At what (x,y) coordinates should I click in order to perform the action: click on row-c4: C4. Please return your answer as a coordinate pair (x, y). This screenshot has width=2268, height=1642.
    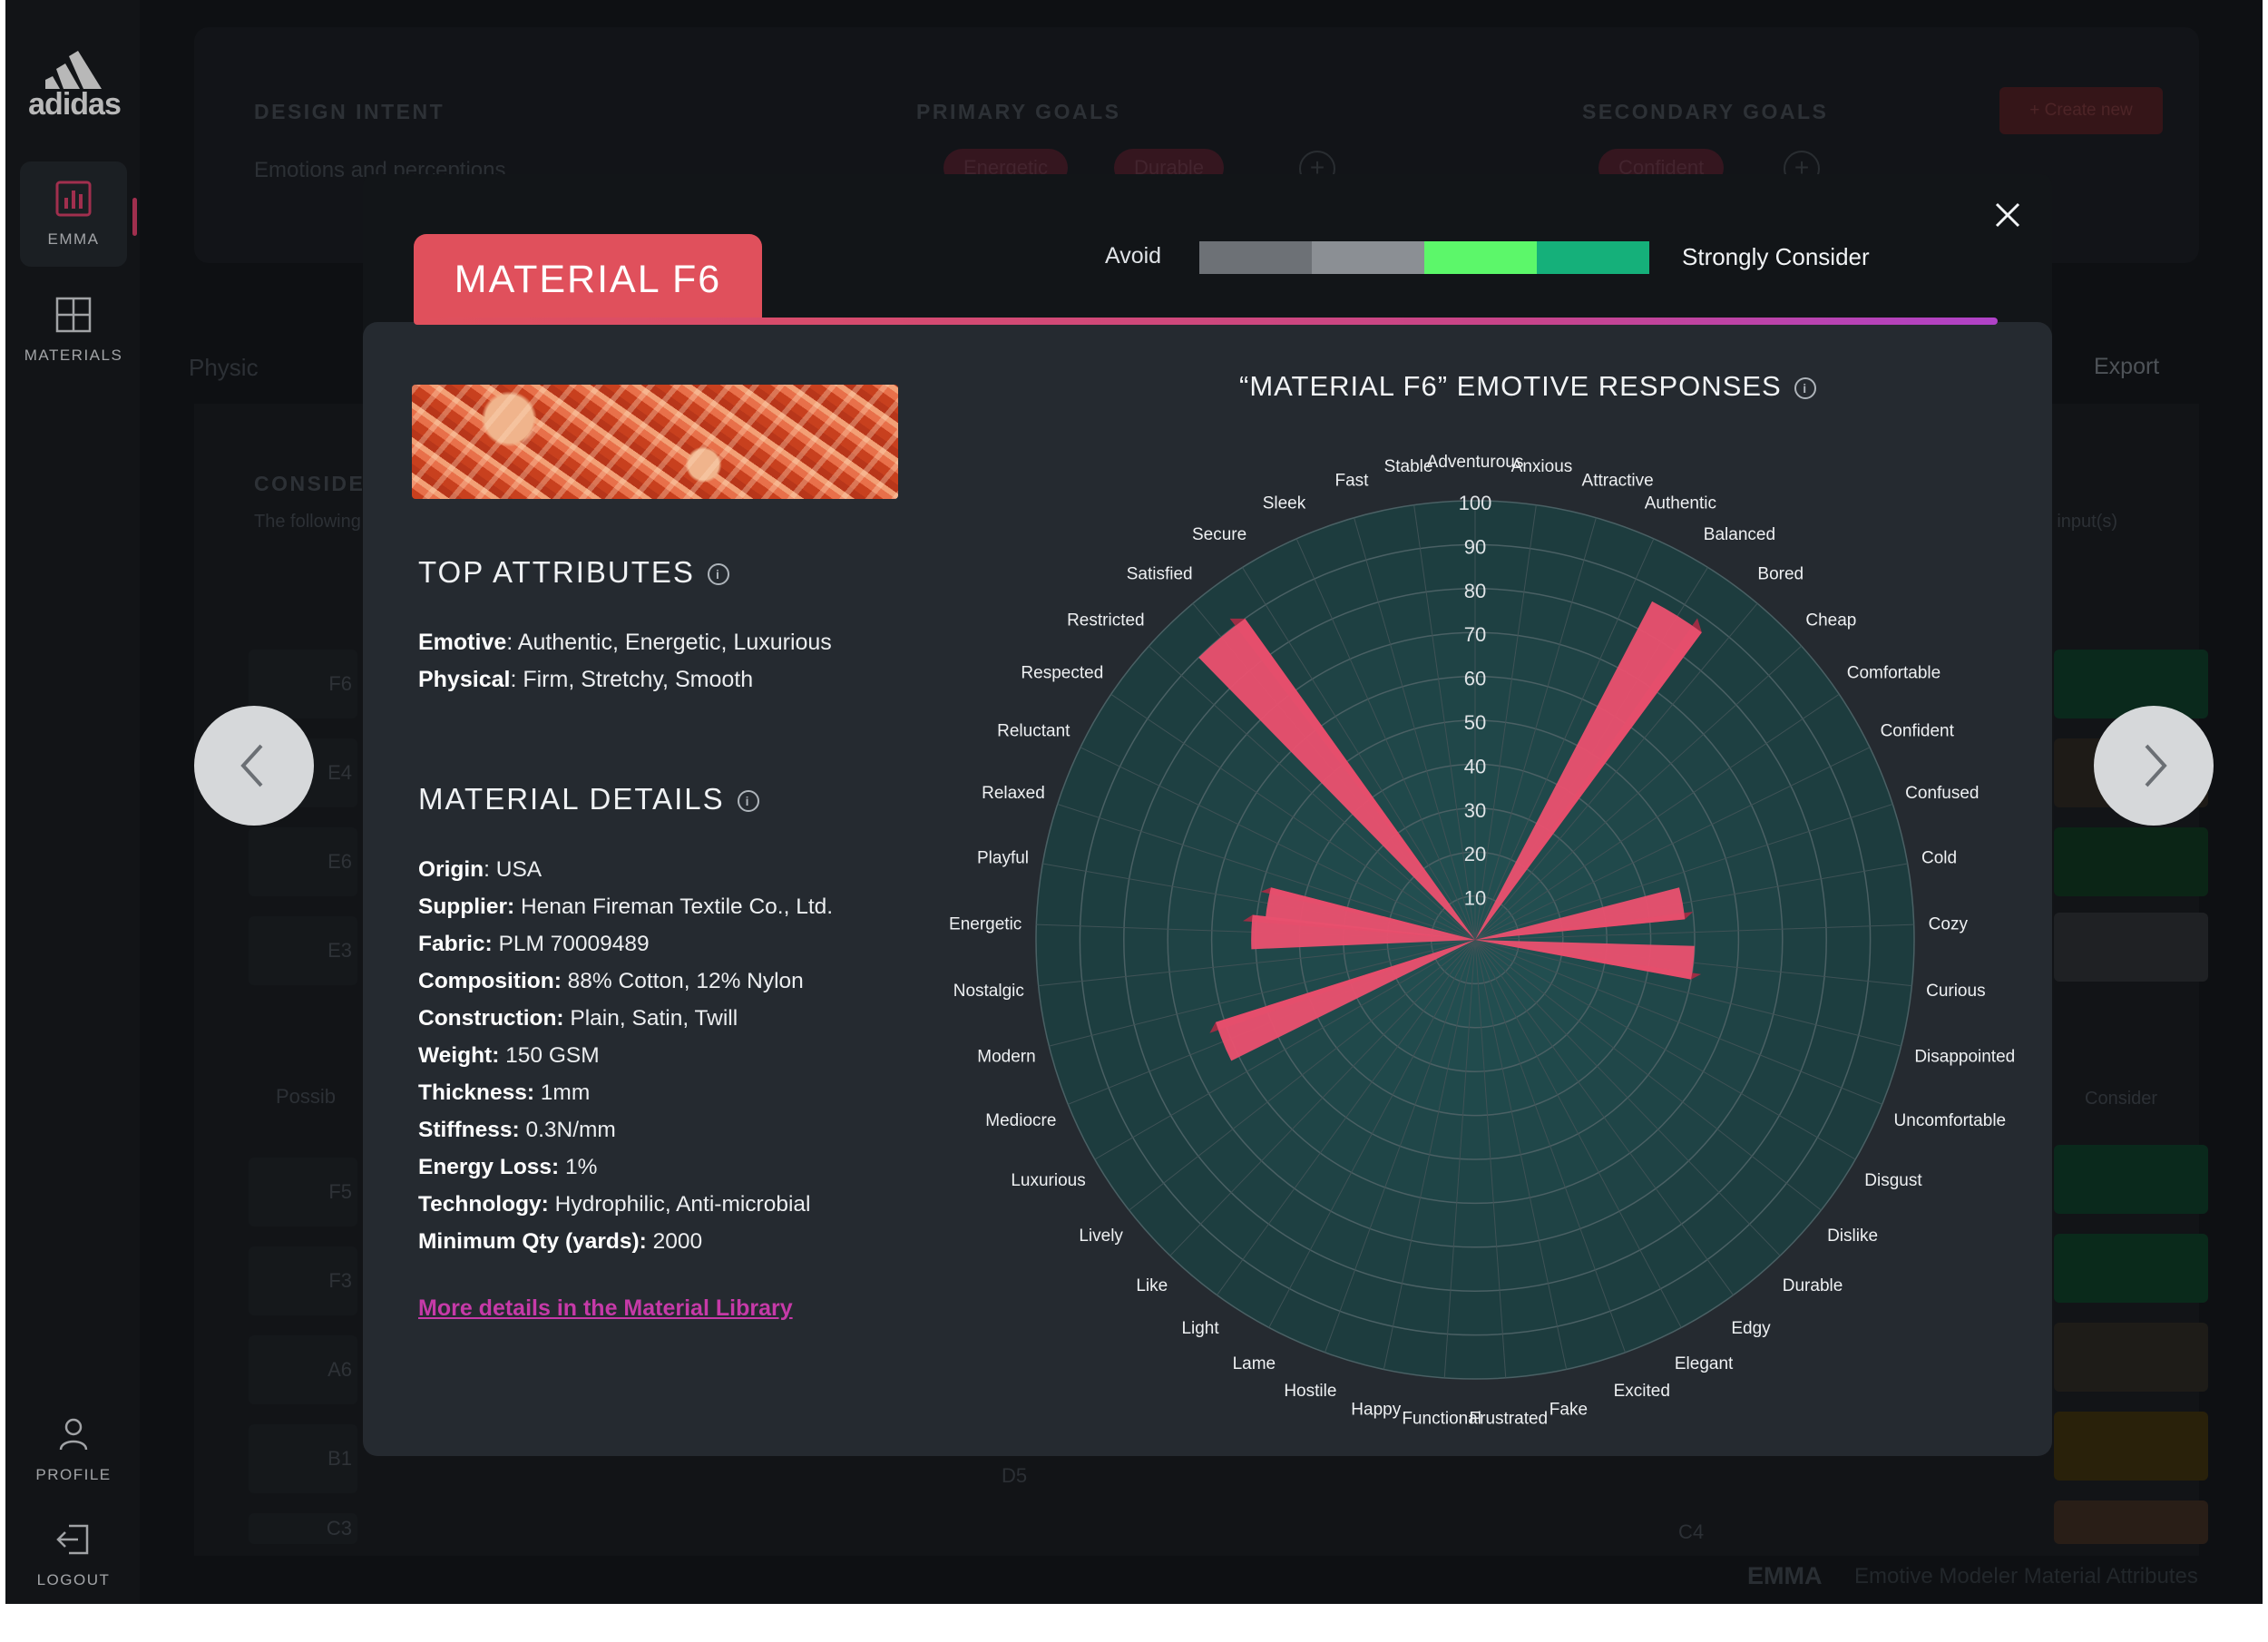
    Looking at the image, I should click on (1692, 1532).